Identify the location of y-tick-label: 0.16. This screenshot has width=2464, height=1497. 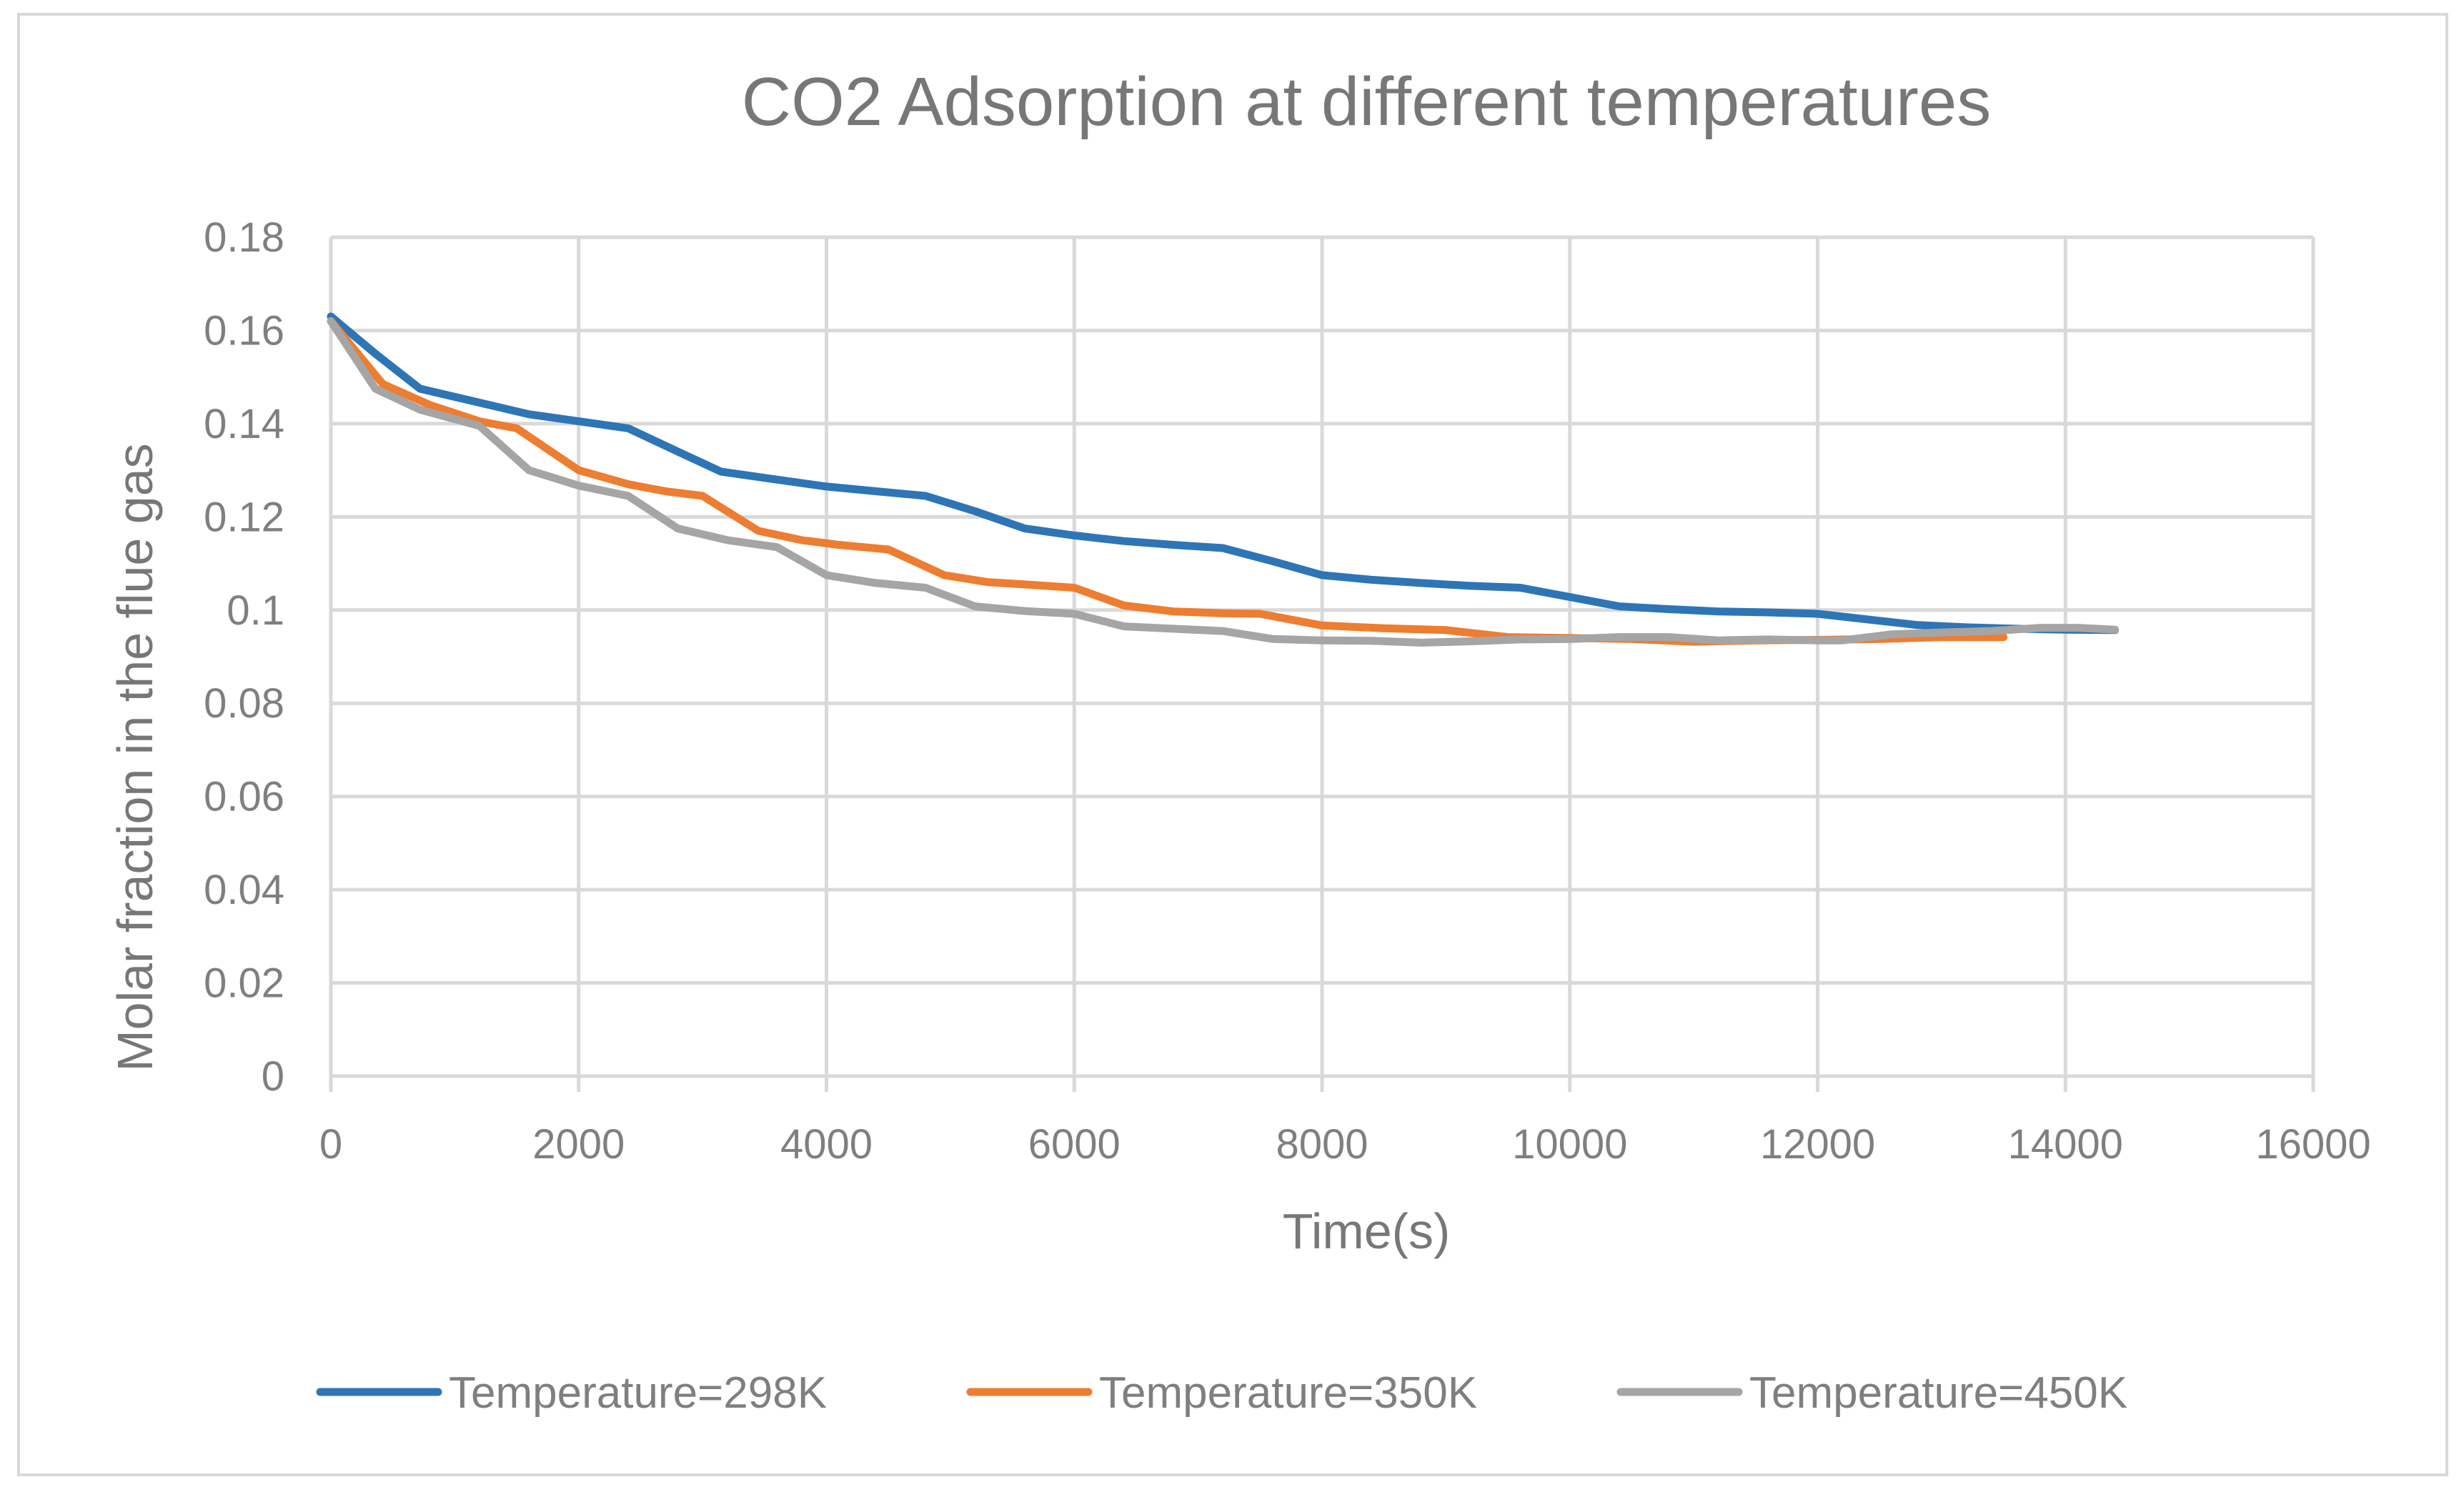
(244, 331).